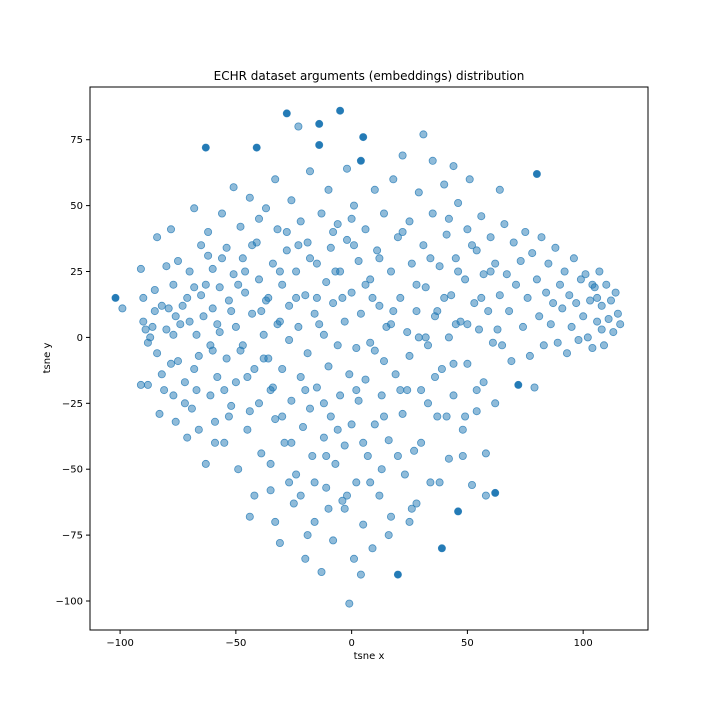  I want to click on x-tick-label: −50, so click(235, 643).